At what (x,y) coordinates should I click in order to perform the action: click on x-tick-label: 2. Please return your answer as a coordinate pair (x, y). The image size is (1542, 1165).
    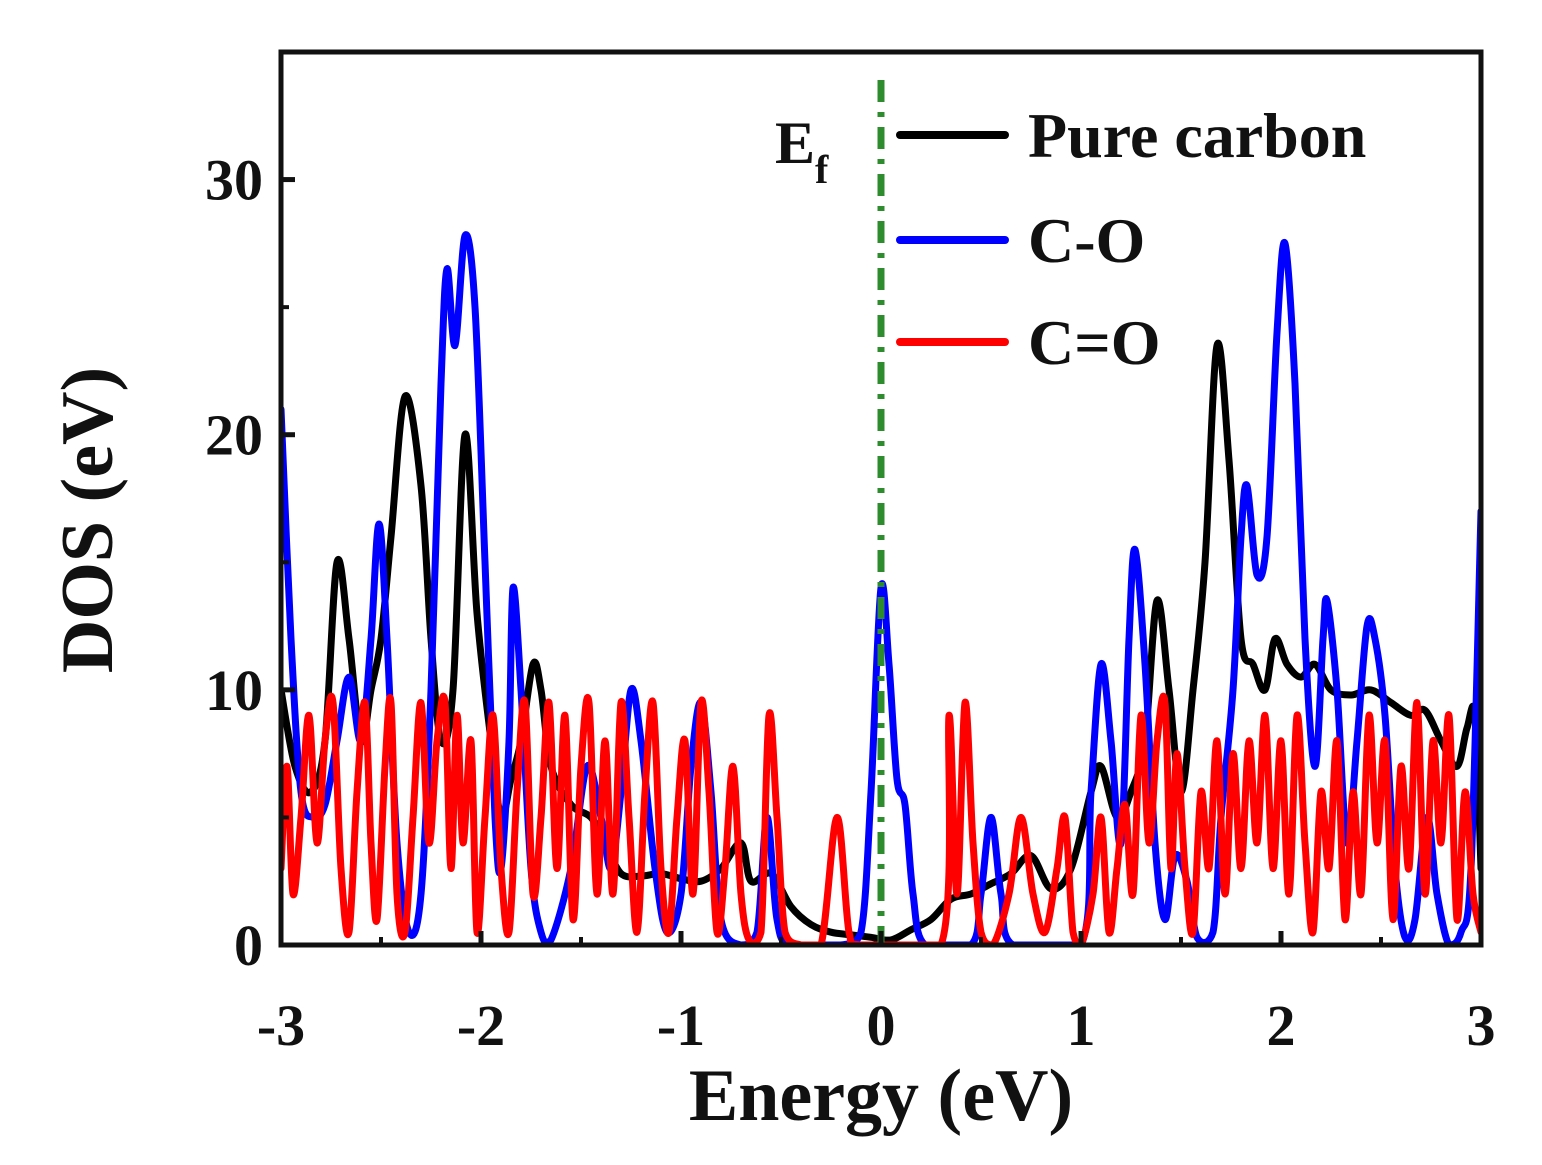
    Looking at the image, I should click on (1281, 1025).